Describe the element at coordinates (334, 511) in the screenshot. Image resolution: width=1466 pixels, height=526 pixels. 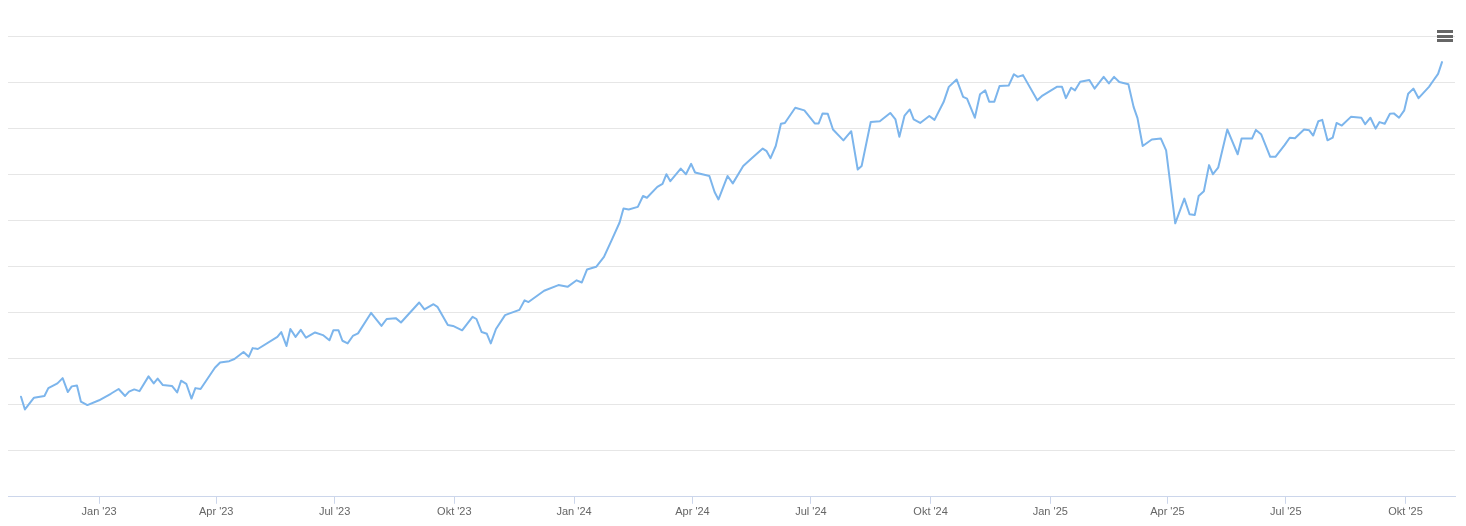
I see `x-tick-label: Jul '23` at that location.